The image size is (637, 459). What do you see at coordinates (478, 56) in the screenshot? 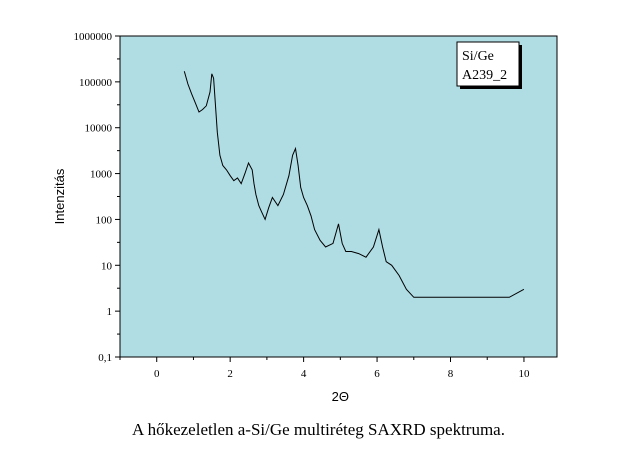
I see `legend-line-1: Si/Ge` at bounding box center [478, 56].